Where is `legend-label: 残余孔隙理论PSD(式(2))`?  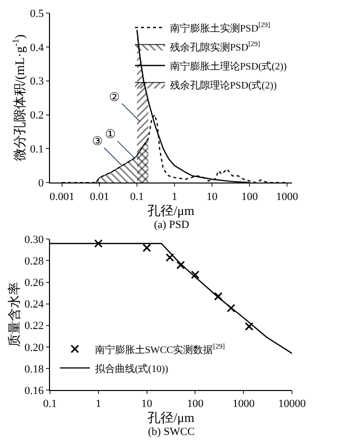 legend-label: 残余孔隙理论PSD(式(2)) is located at coordinates (223, 85).